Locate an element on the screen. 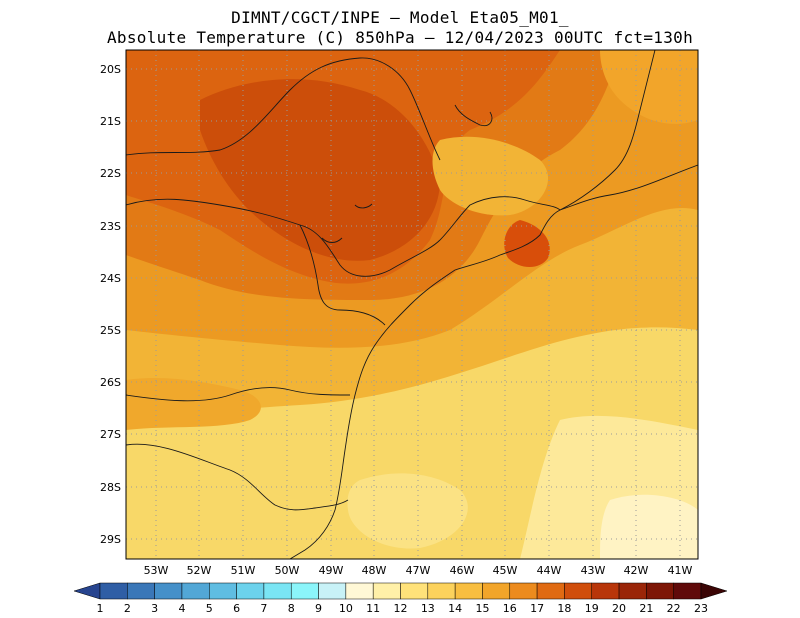 The width and height of the screenshot is (800, 618). lake is located at coordinates (473, 115).